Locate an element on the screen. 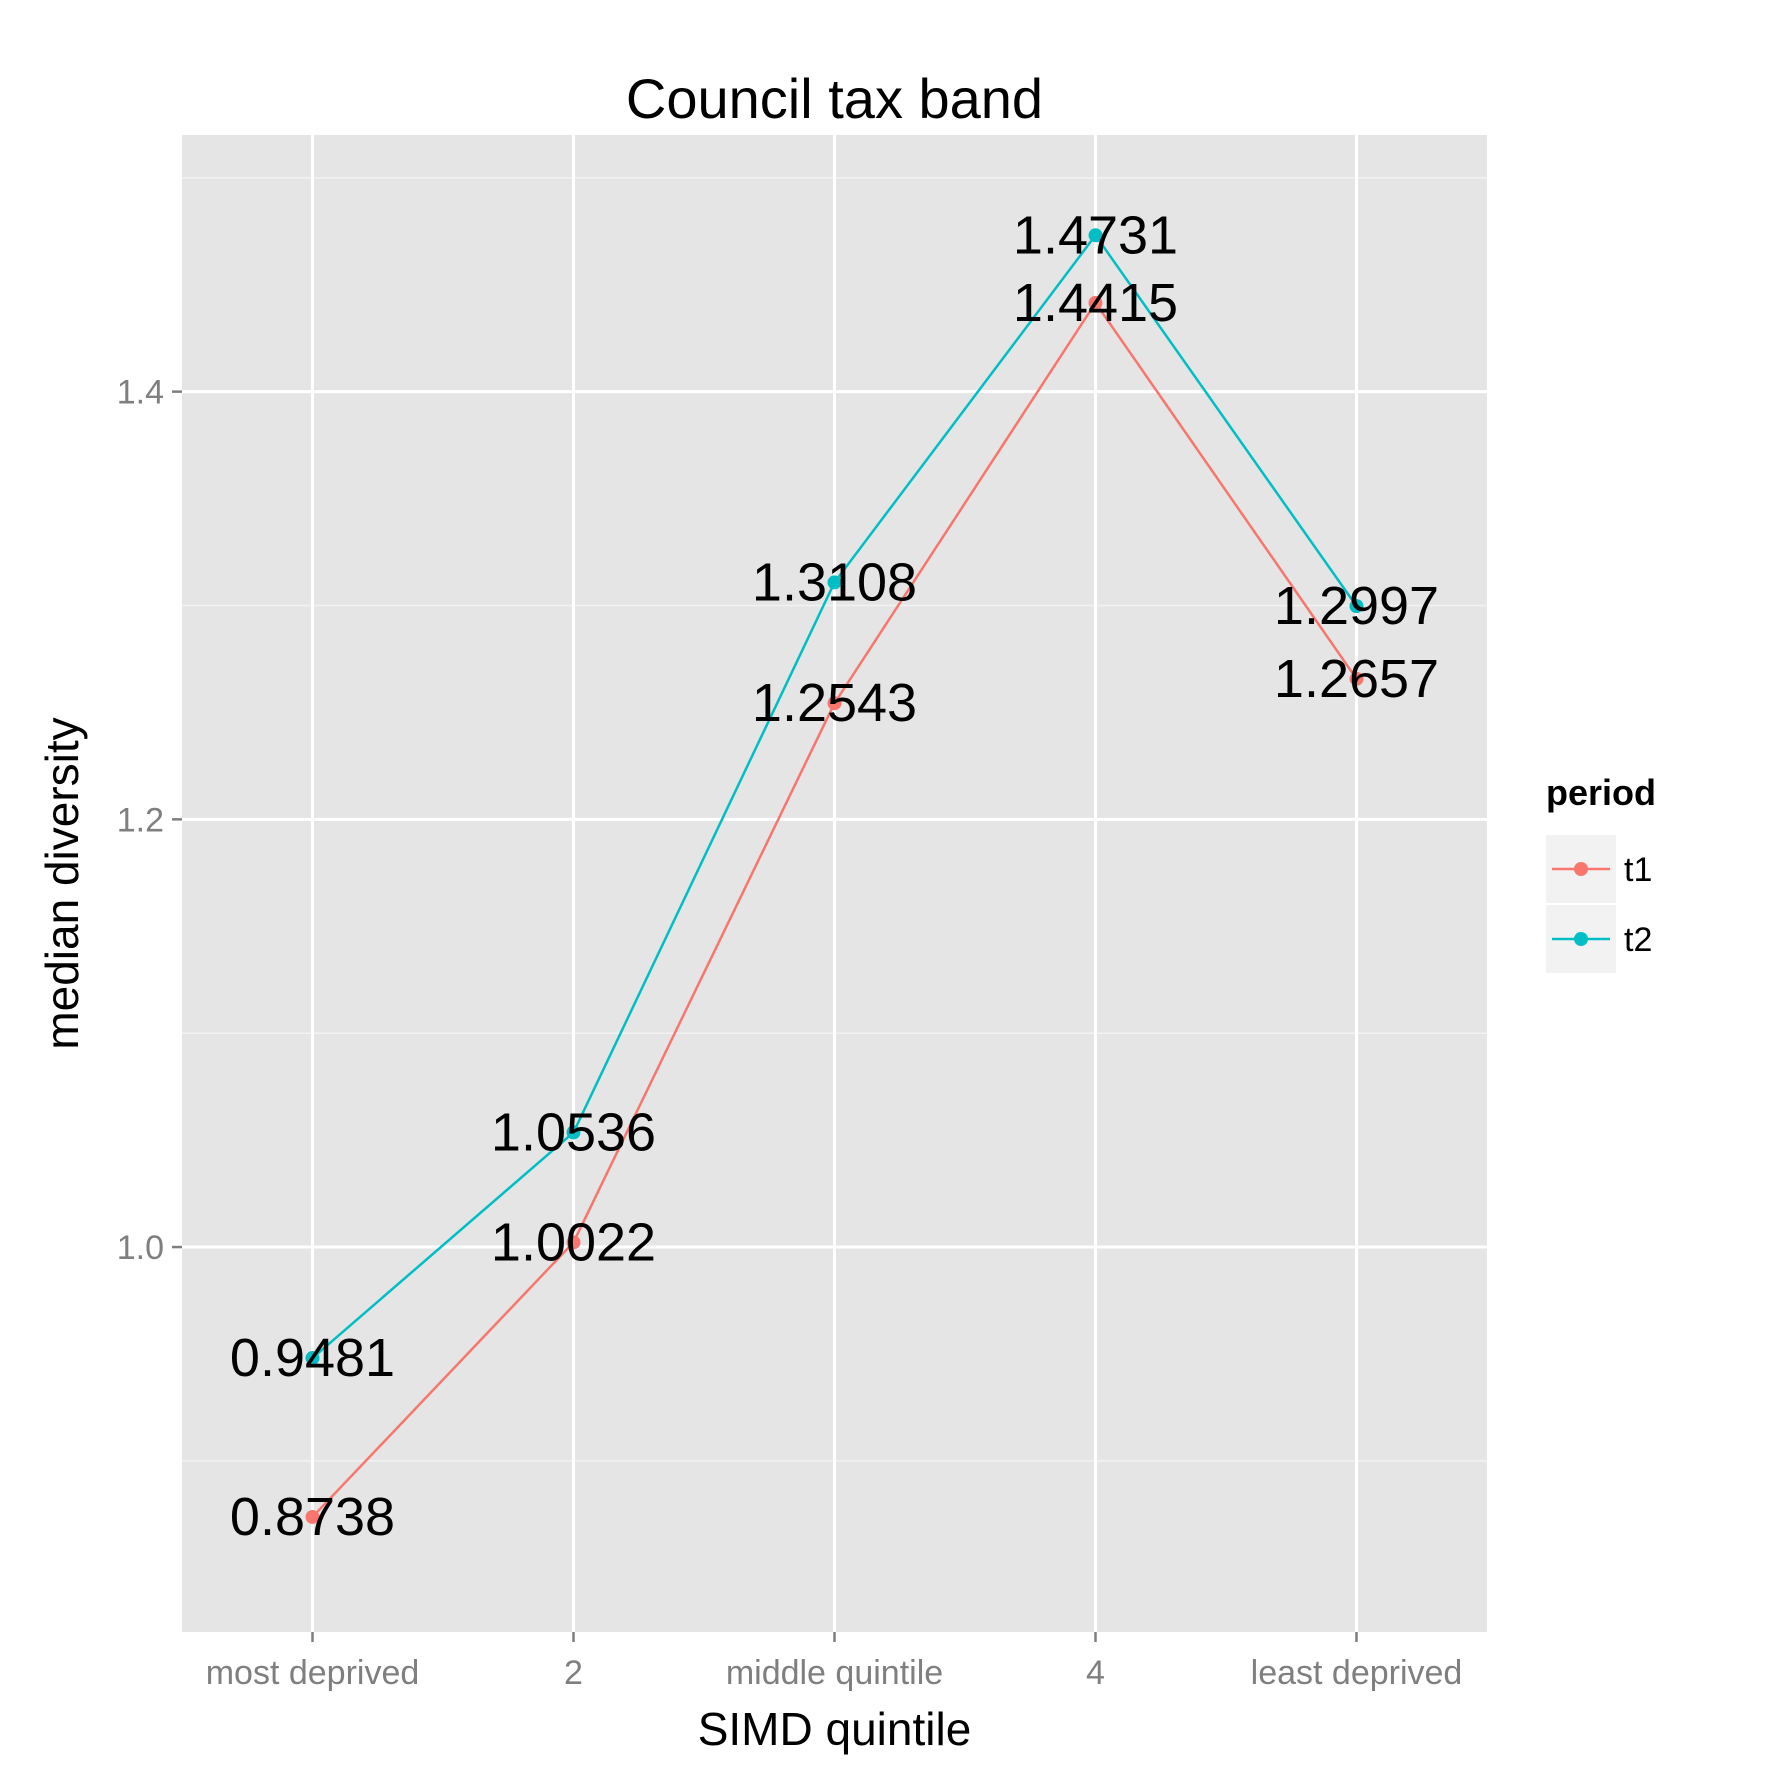 Image resolution: width=1771 pixels, height=1771 pixels. x-tick-label: least deprived is located at coordinates (1357, 1673).